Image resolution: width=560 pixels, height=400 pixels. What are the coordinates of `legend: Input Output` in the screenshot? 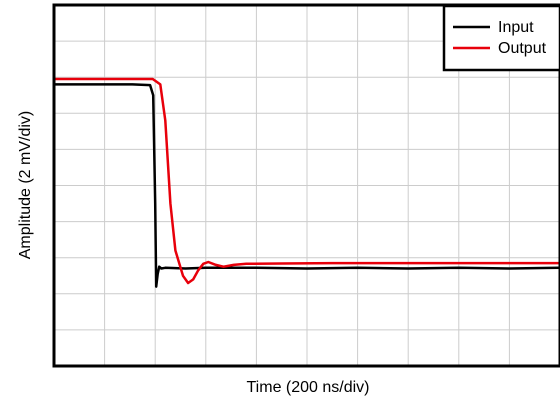 It's located at (501, 38).